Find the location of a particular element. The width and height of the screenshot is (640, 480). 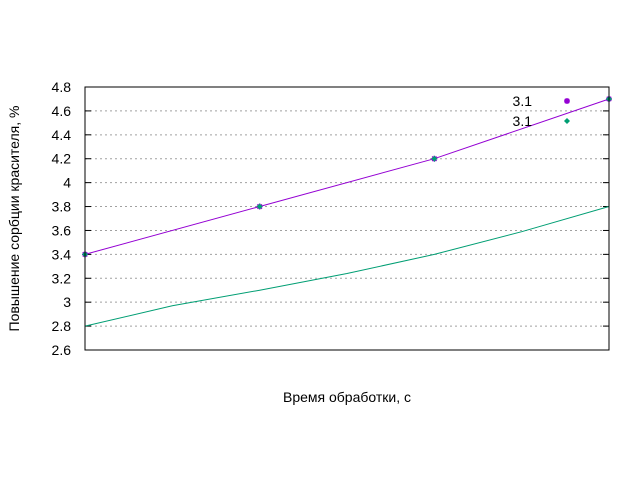

y-tick-label: 4.4 is located at coordinates (62, 135).